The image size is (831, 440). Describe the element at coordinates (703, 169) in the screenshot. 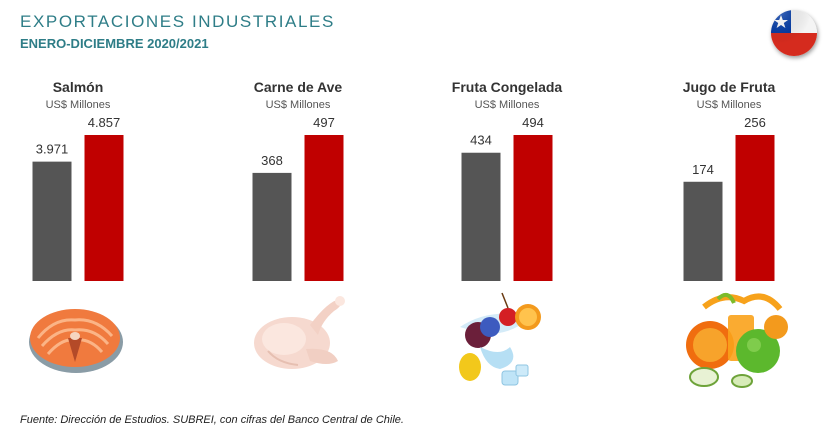

I see `value-label-jugo-de-fruta-1: 174` at that location.